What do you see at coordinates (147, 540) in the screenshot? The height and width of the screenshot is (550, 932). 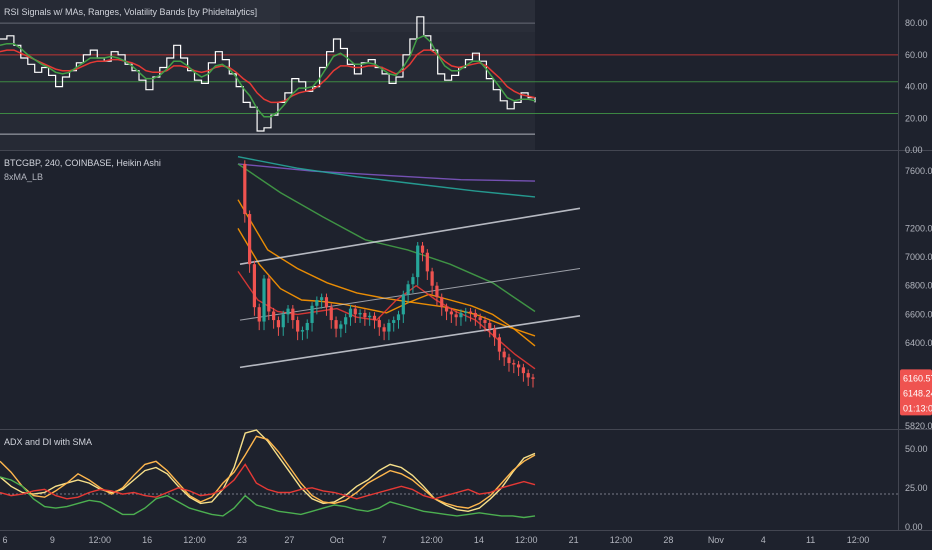 I see `x-tick-label: 16` at bounding box center [147, 540].